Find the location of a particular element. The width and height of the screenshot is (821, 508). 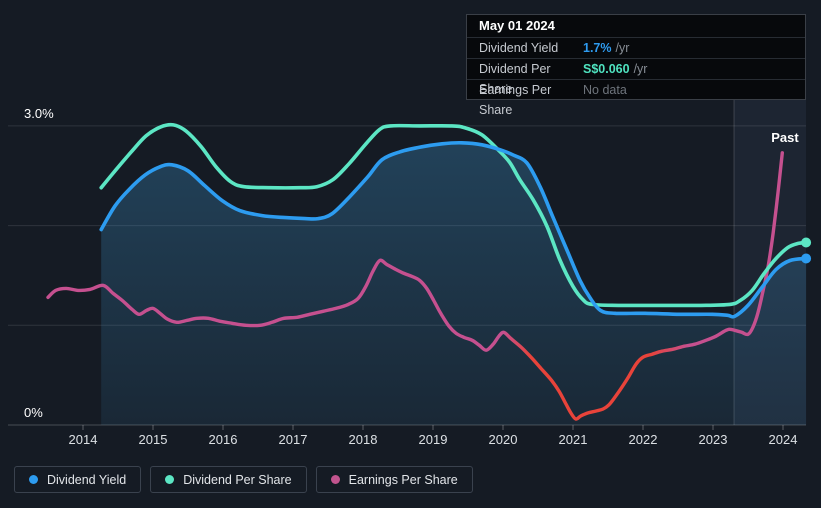

legend-label: Dividend Yield is located at coordinates (87, 479).